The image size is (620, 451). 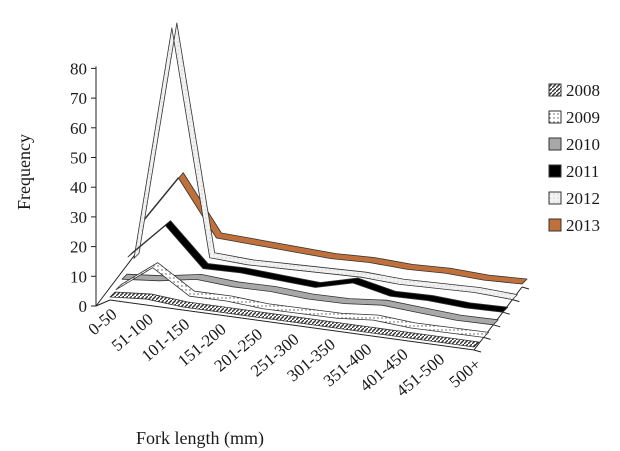 I want to click on legend-swatch-2012, so click(x=555, y=198).